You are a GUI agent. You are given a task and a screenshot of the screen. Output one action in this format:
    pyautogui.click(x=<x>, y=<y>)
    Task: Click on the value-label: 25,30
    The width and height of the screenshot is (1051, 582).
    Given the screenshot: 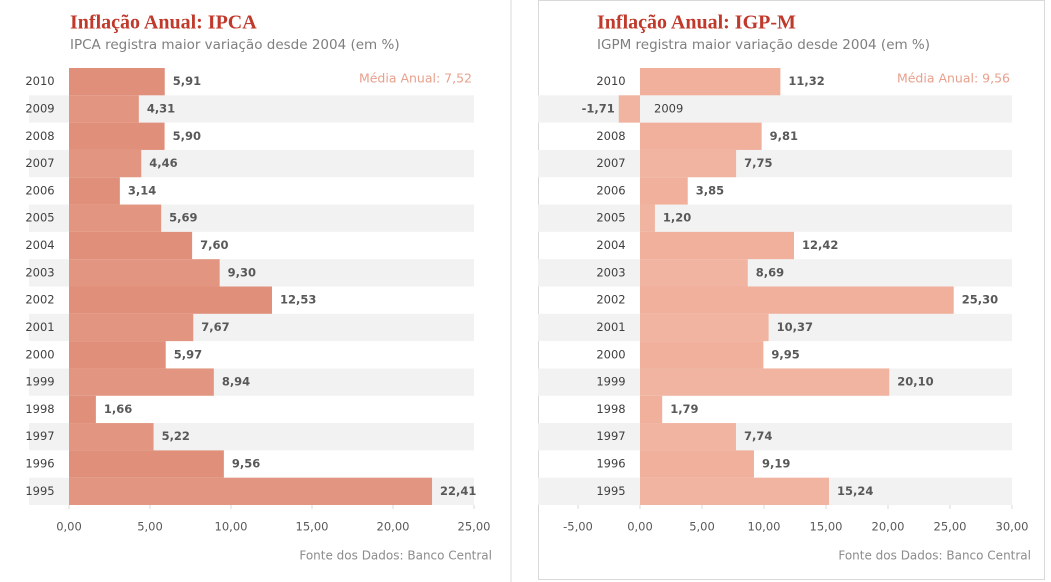 What is the action you would take?
    pyautogui.click(x=980, y=300)
    